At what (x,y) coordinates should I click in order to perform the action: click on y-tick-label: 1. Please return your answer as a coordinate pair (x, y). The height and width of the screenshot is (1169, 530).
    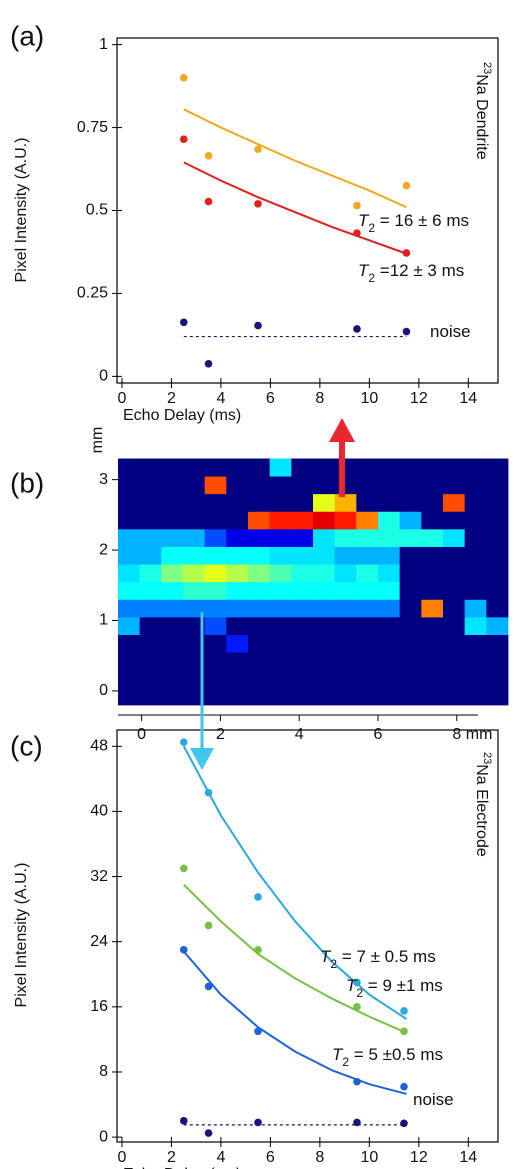
    Looking at the image, I should click on (103, 620).